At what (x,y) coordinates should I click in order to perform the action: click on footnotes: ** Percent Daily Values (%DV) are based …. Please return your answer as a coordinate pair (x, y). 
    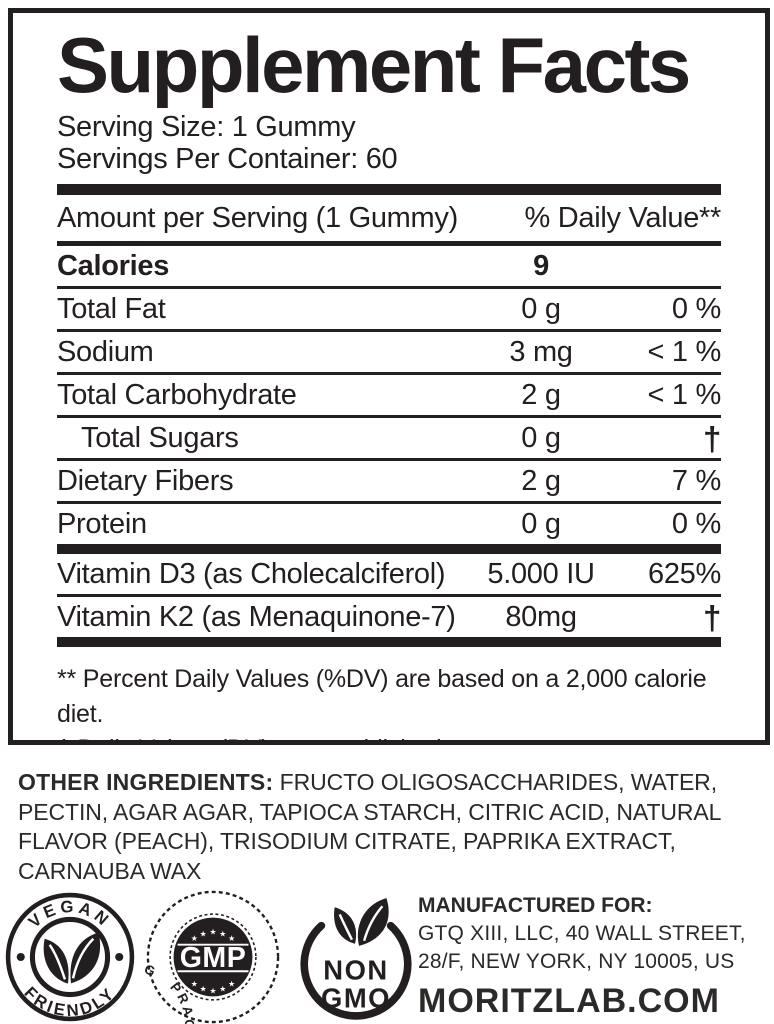
    Looking at the image, I should click on (389, 701).